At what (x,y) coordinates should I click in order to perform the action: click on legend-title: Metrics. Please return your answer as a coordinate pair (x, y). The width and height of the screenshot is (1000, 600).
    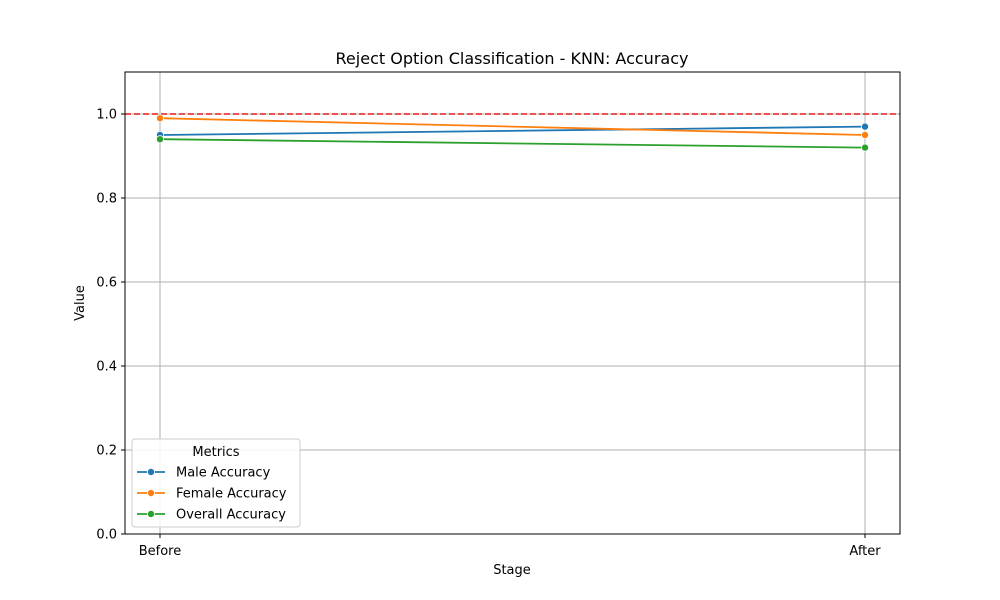
    Looking at the image, I should click on (215, 452).